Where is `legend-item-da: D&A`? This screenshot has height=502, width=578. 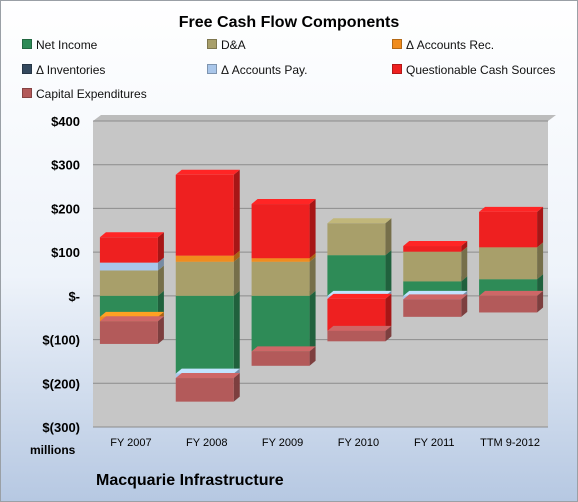 legend-item-da: D&A is located at coordinates (226, 45).